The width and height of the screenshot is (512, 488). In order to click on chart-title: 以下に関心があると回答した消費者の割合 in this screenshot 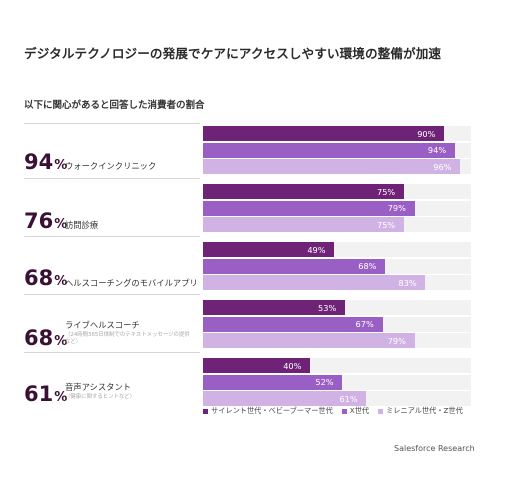, I will do `click(114, 105)`.